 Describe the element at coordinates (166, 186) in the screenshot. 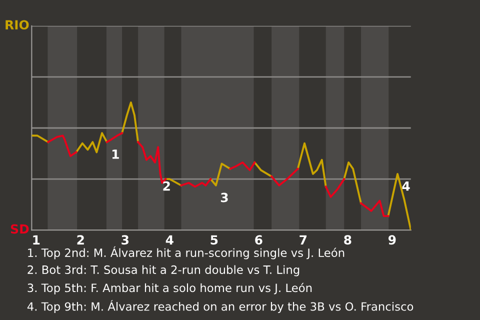

I see `annotation: 2` at that location.